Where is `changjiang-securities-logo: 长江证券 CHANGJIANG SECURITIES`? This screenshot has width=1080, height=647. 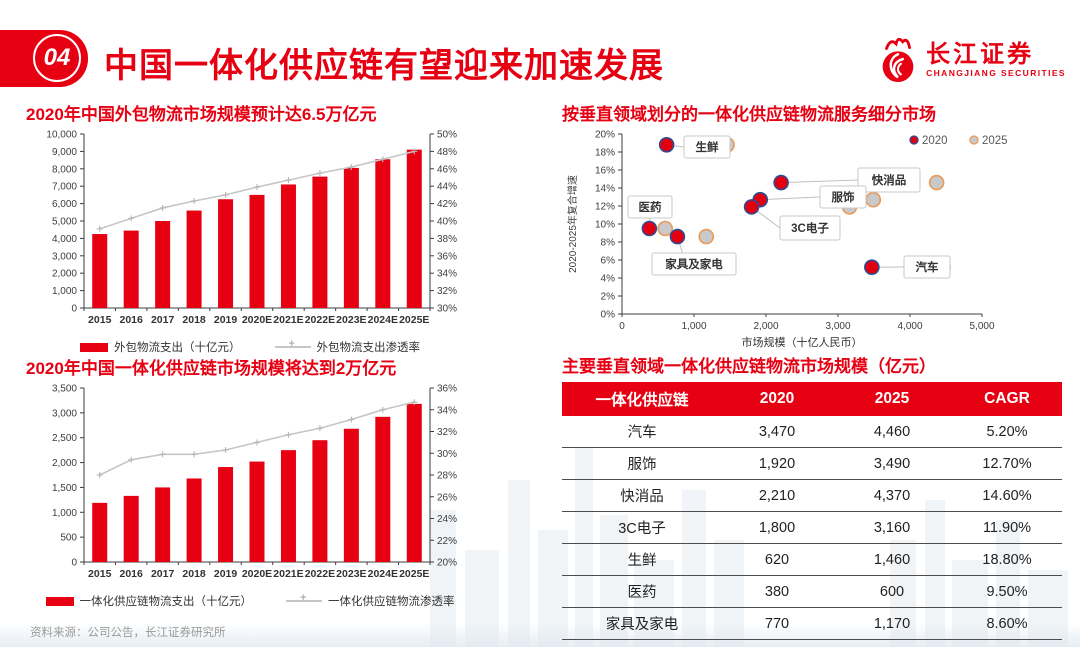 changjiang-securities-logo: 长江证券 CHANGJIANG SECURITIES is located at coordinates (970, 60).